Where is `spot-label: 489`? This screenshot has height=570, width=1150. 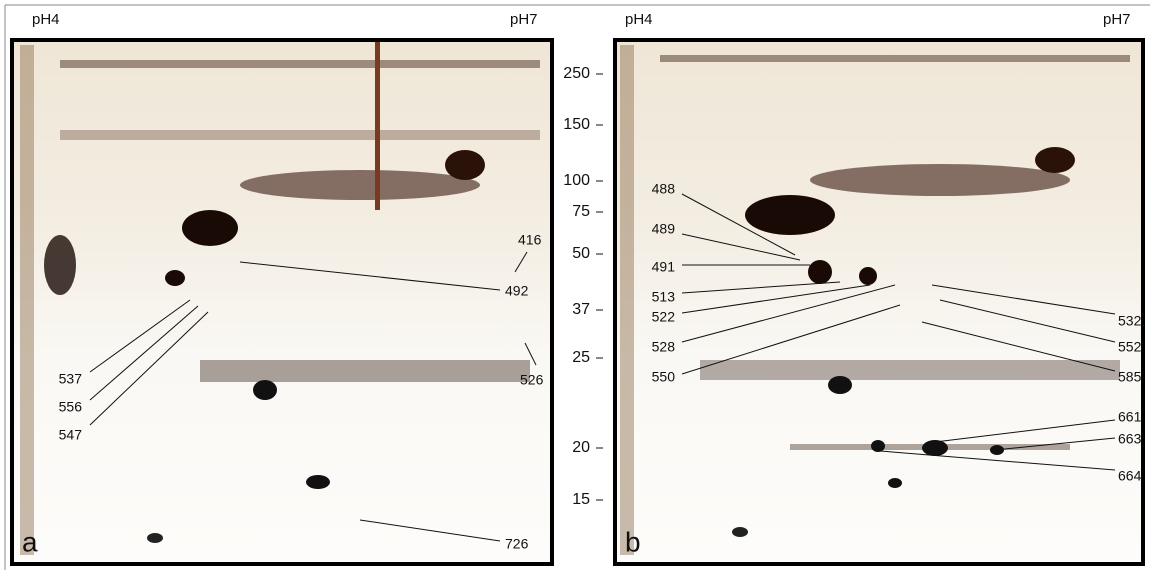 spot-label: 489 is located at coordinates (664, 229).